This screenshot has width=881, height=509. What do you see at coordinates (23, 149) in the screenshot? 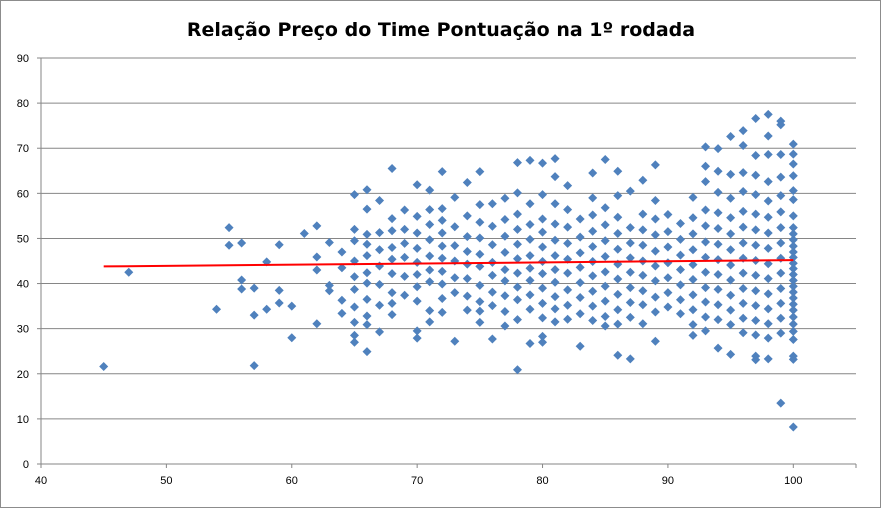
I see `y-tick-label: 70` at bounding box center [23, 149].